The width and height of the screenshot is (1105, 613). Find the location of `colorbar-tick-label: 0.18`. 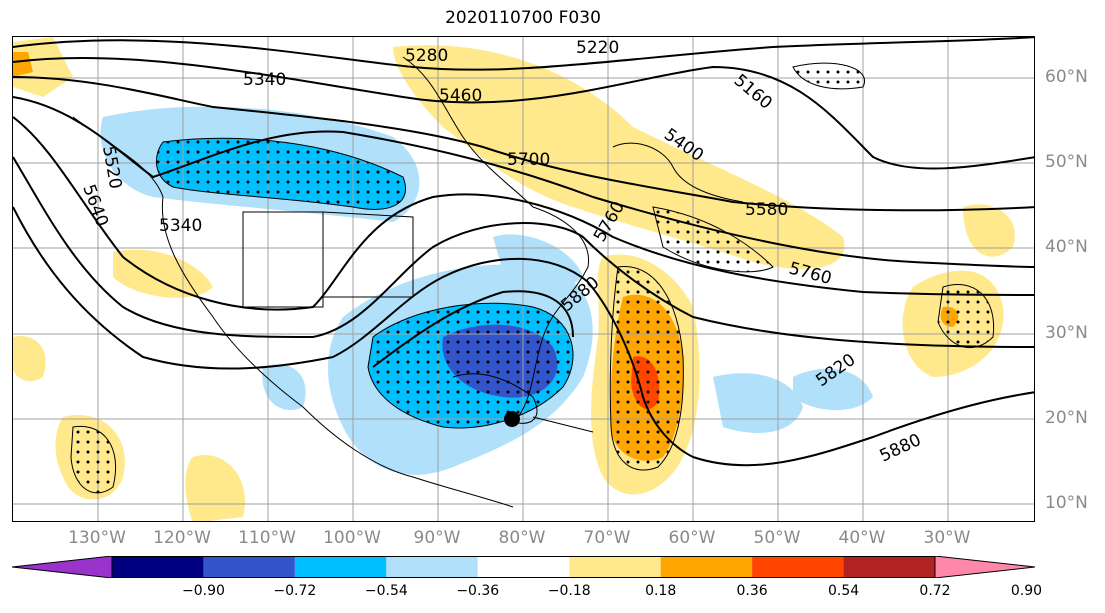

colorbar-tick-label: 0.18 is located at coordinates (661, 591).